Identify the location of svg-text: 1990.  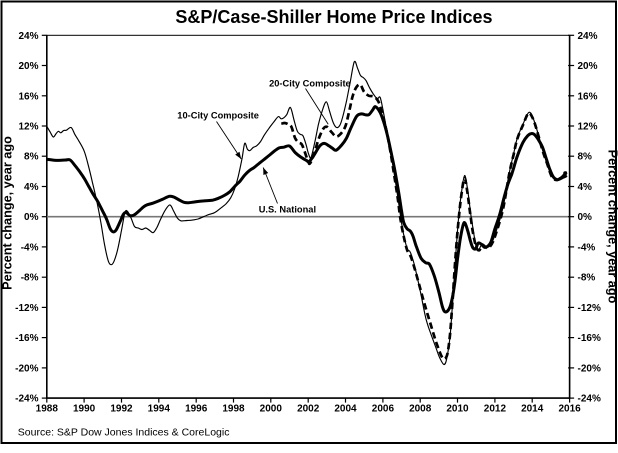
(84, 409).